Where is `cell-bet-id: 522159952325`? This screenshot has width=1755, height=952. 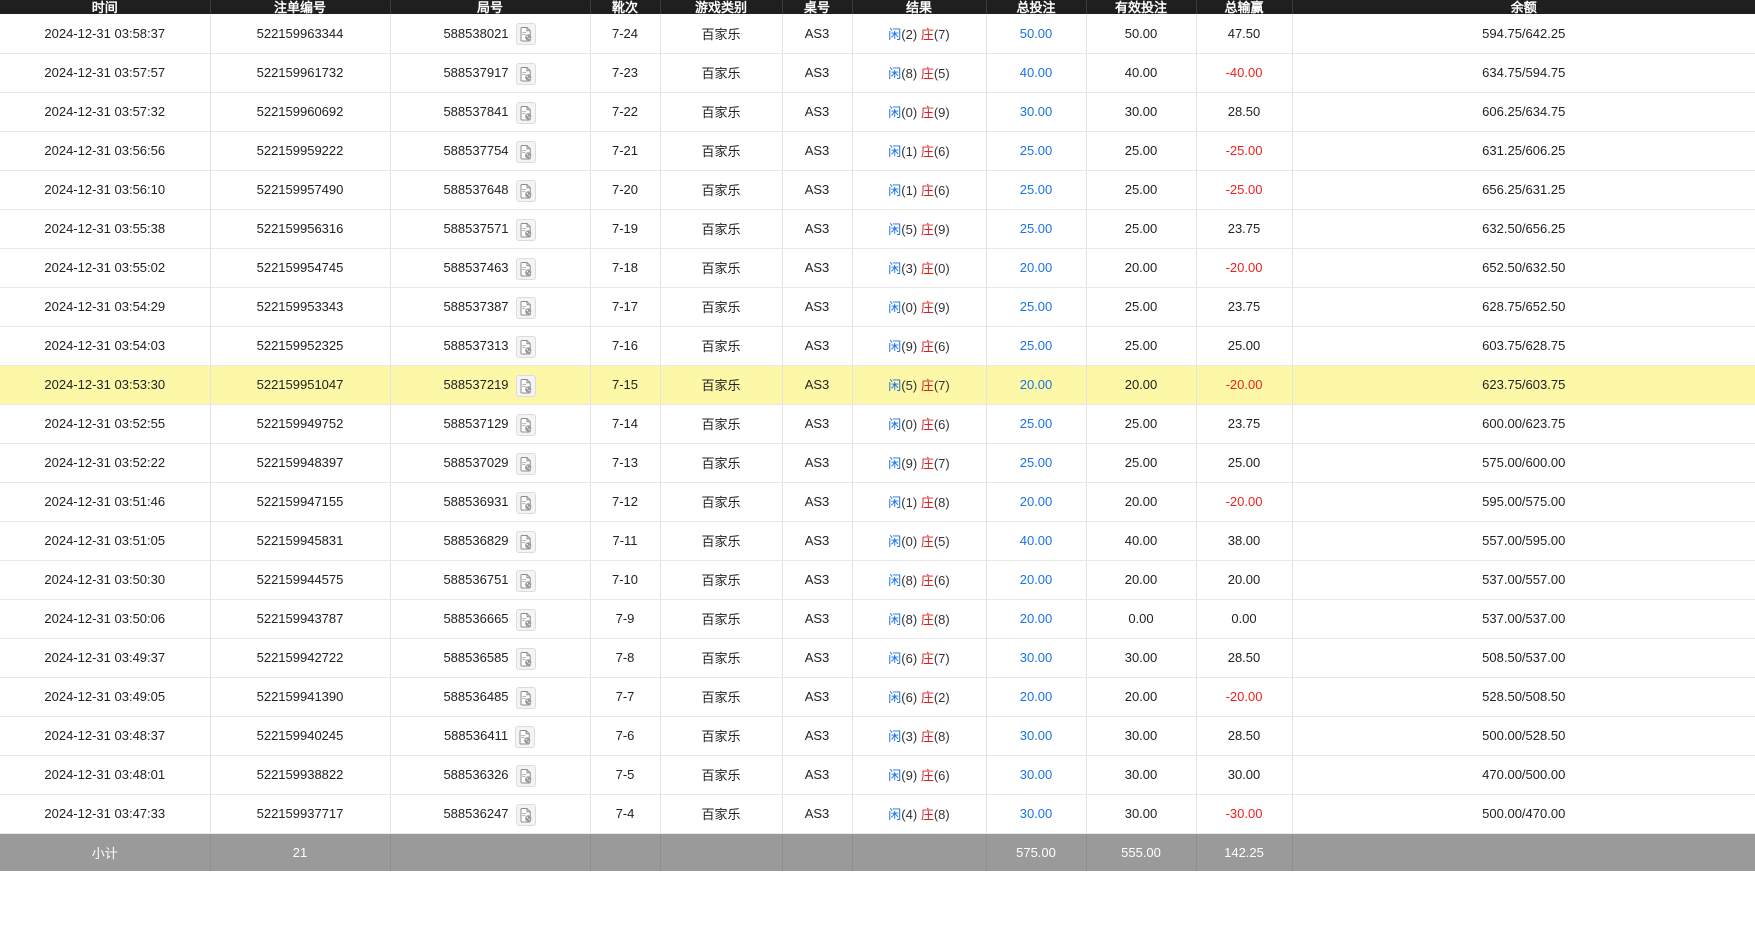 cell-bet-id: 522159952325 is located at coordinates (300, 346).